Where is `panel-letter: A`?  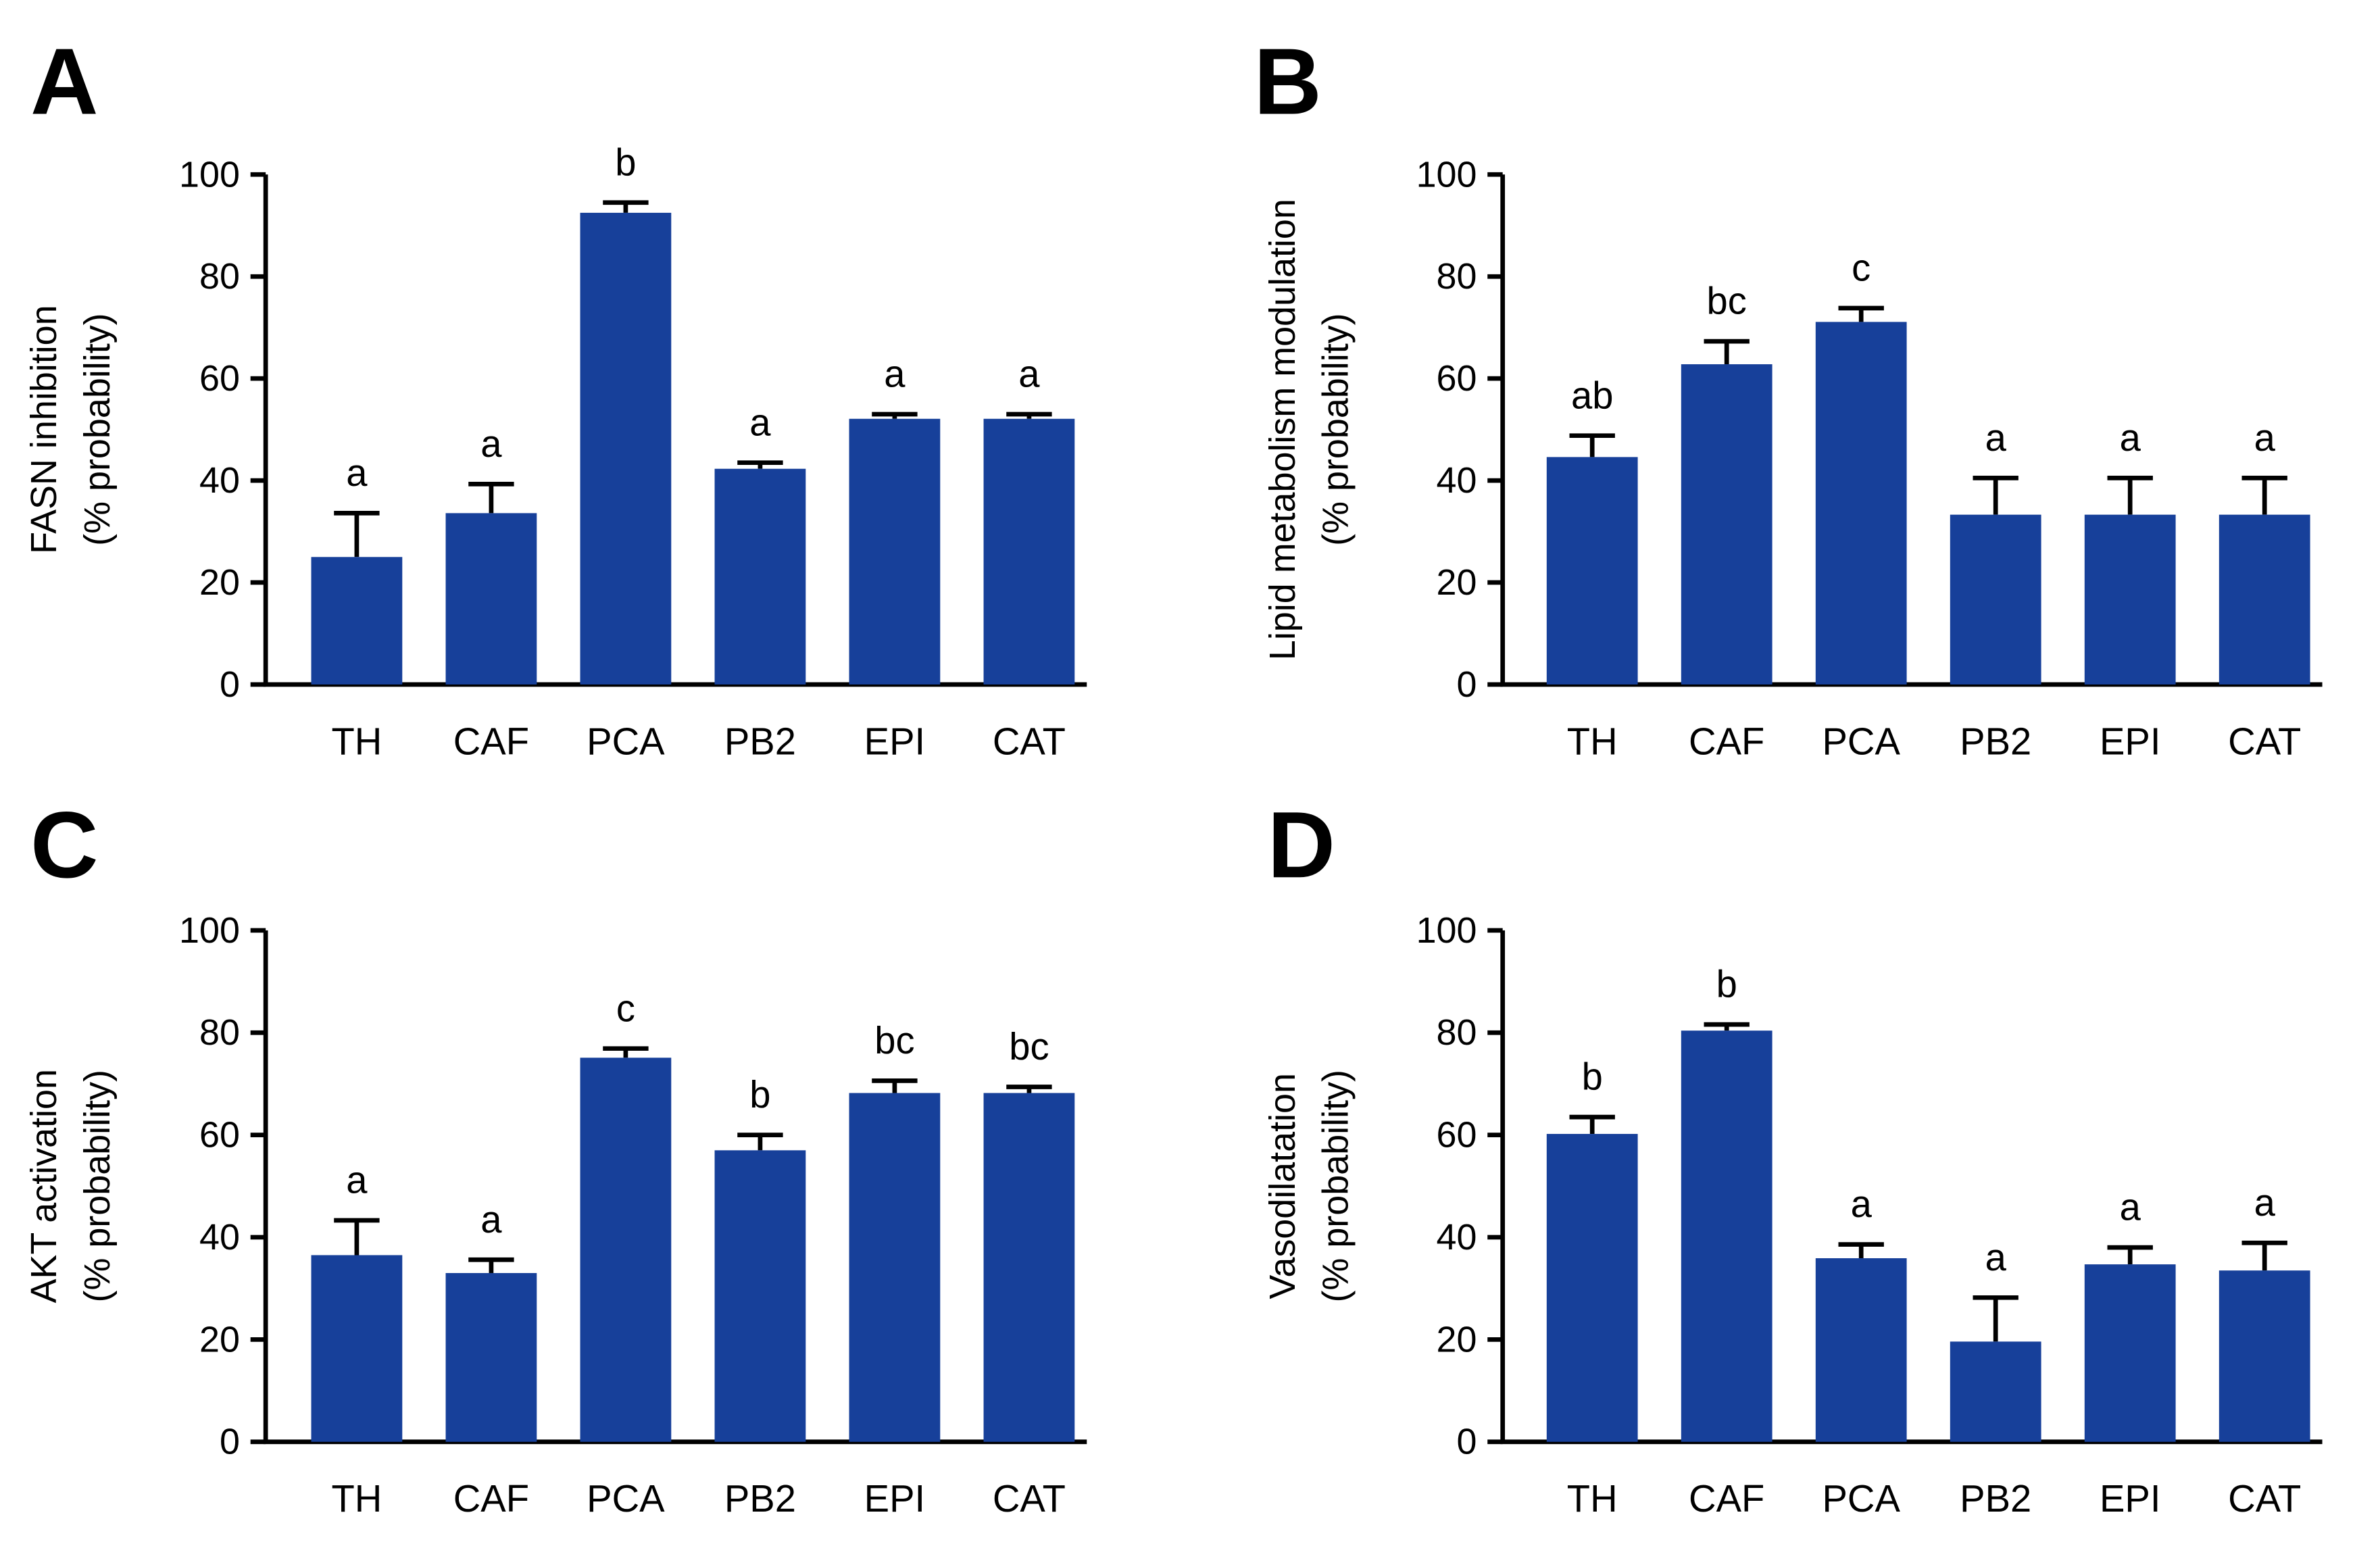 panel-letter: A is located at coordinates (64, 81).